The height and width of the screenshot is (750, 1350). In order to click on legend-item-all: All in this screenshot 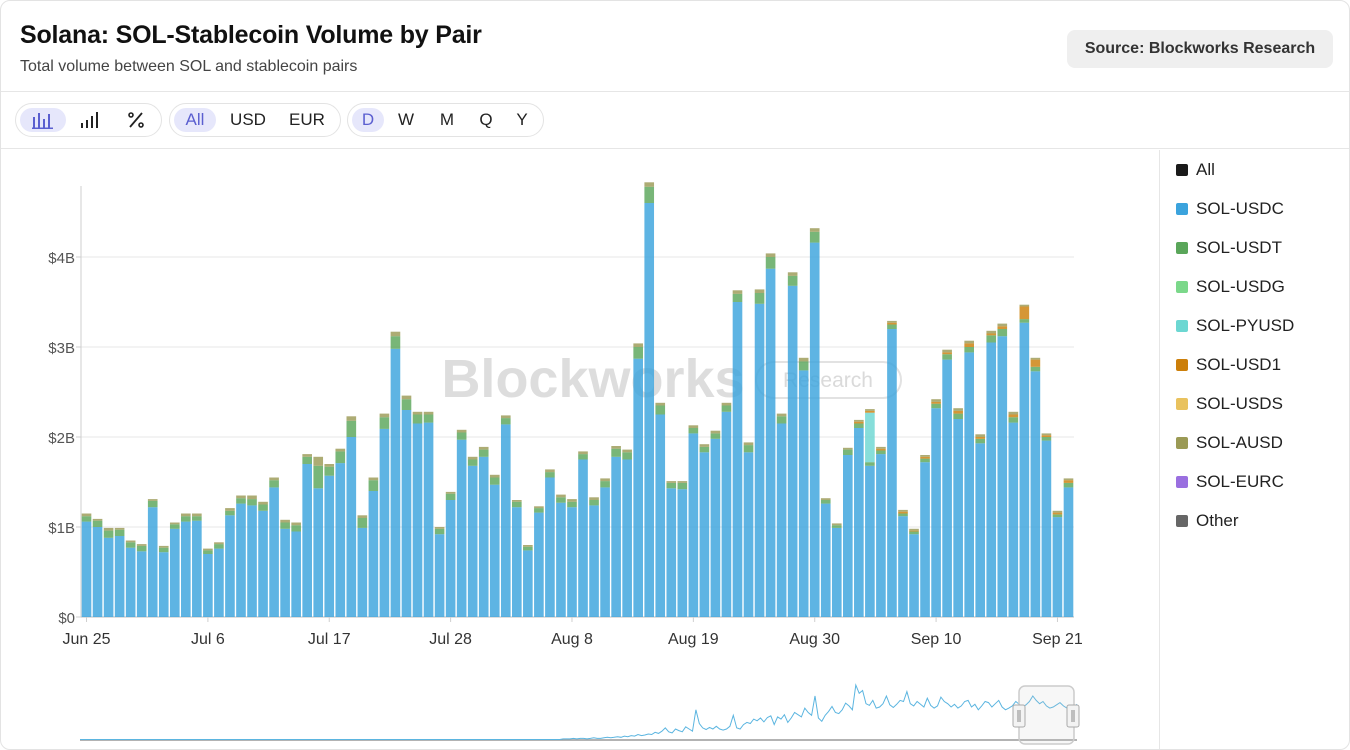, I will do `click(1195, 170)`.